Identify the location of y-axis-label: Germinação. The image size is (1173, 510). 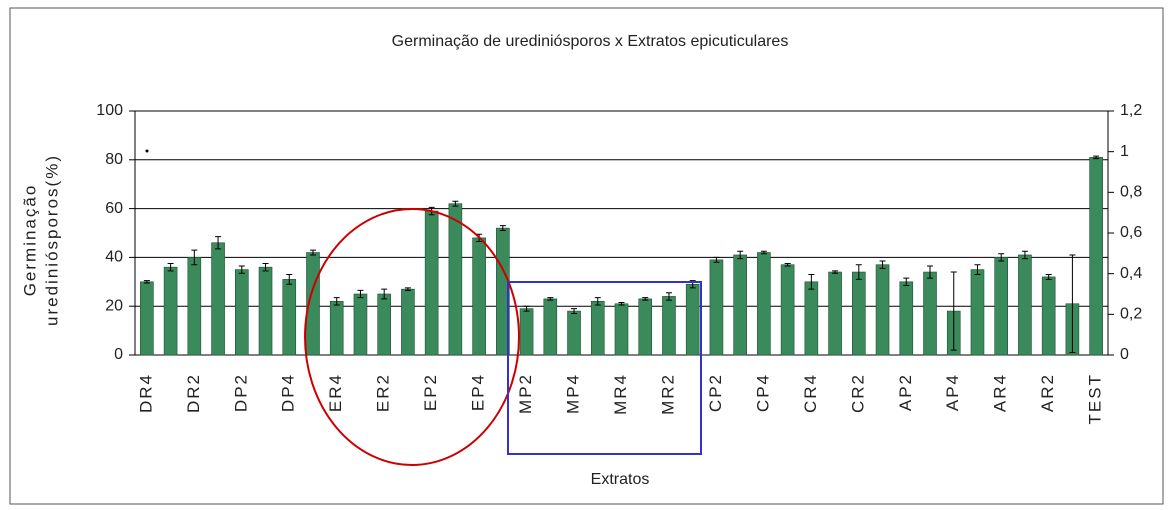
(29, 240).